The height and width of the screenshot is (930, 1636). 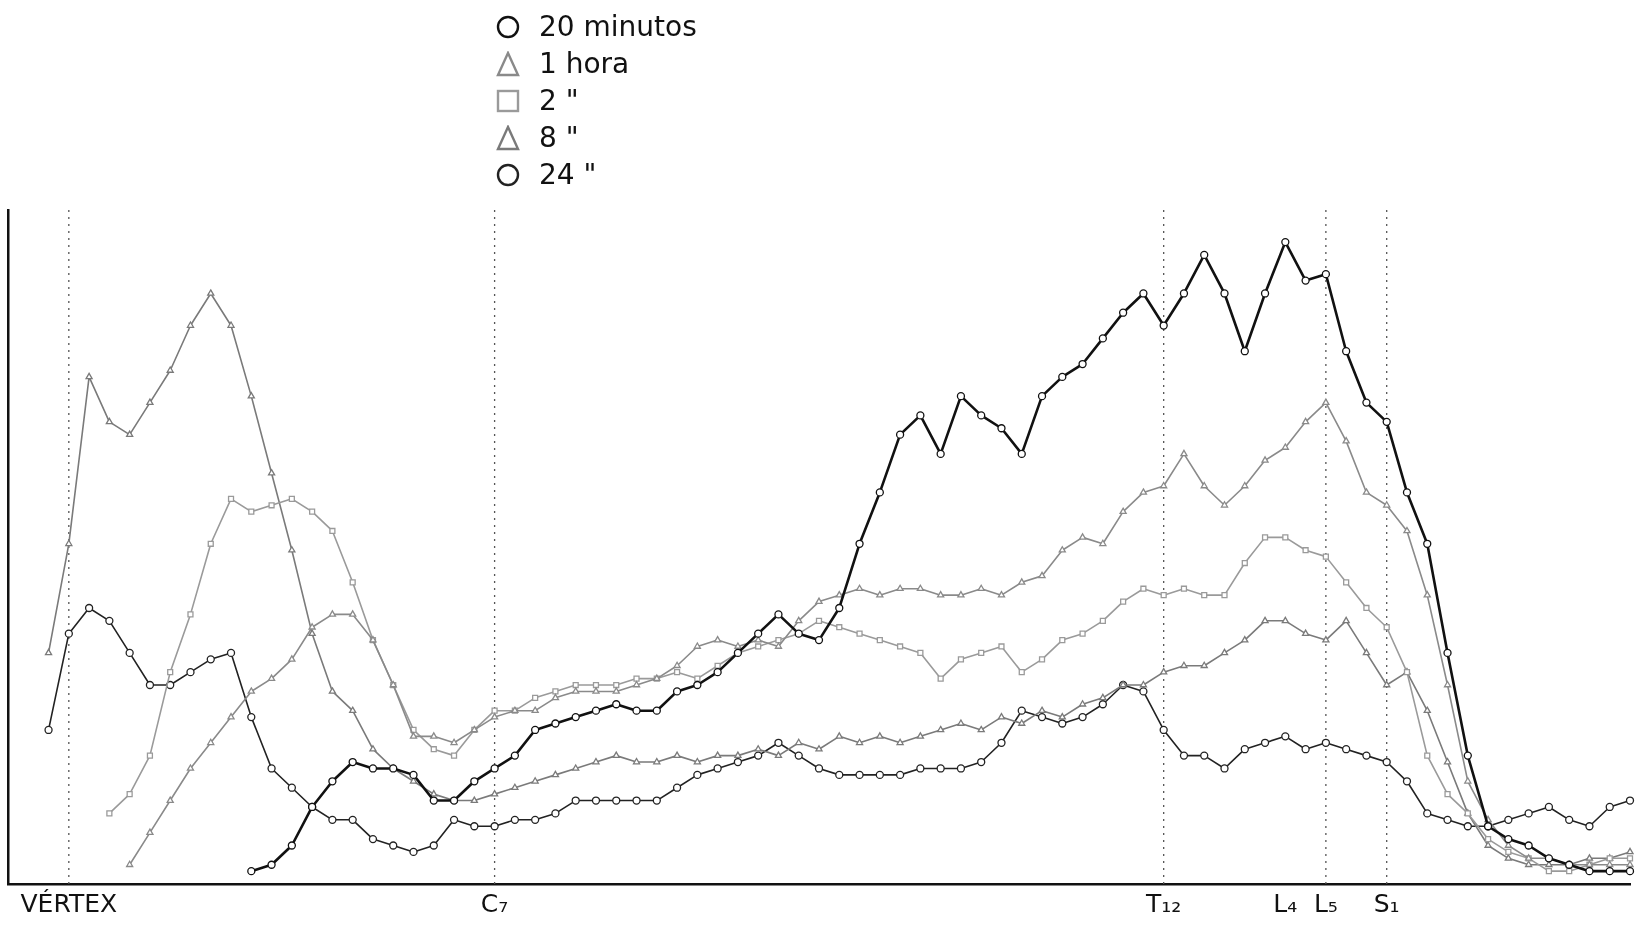 I want to click on x-tick-label: L₅, so click(x=1325, y=903).